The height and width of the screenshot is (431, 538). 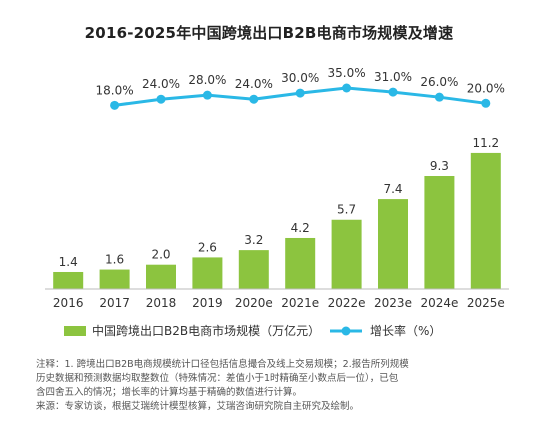 I want to click on growth-line-layer, so click(x=300, y=96).